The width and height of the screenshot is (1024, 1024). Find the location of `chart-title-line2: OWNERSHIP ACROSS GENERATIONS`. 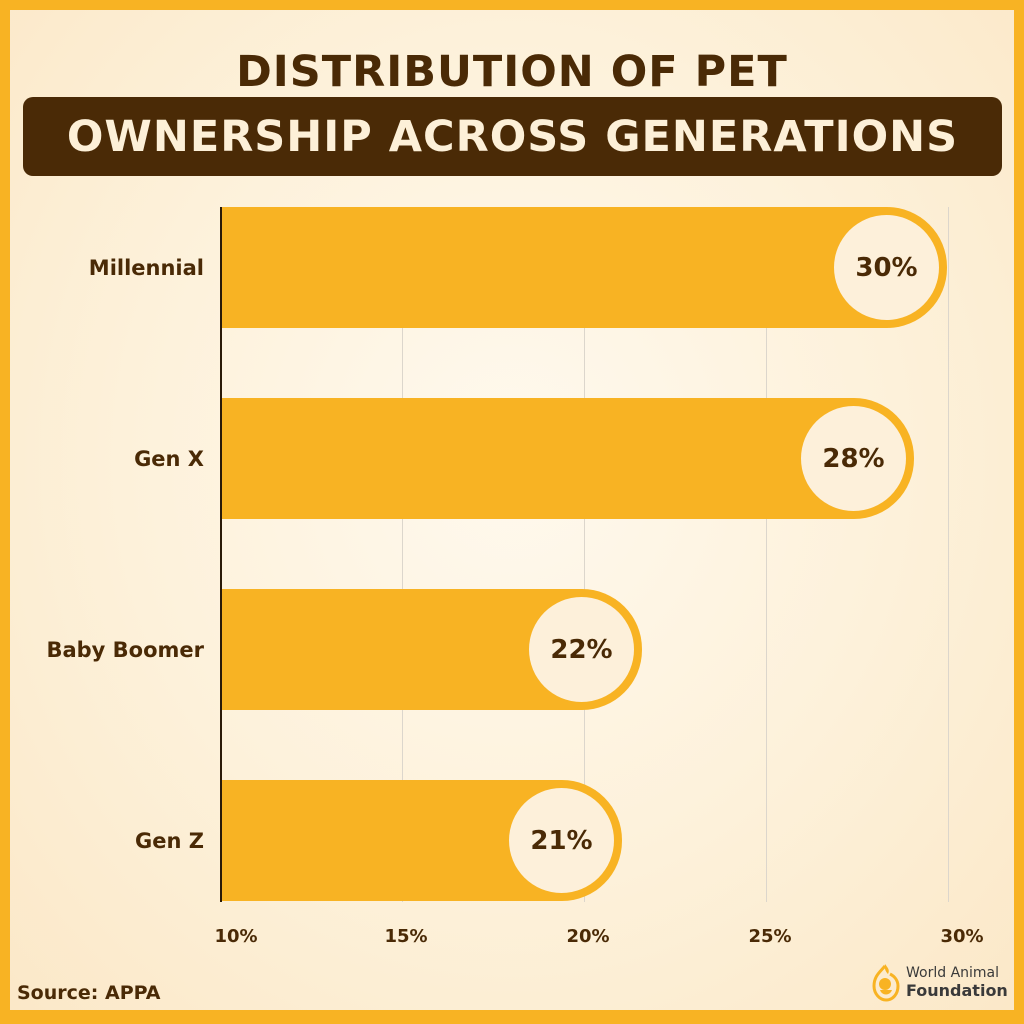

chart-title-line2: OWNERSHIP ACROSS GENERATIONS is located at coordinates (512, 136).